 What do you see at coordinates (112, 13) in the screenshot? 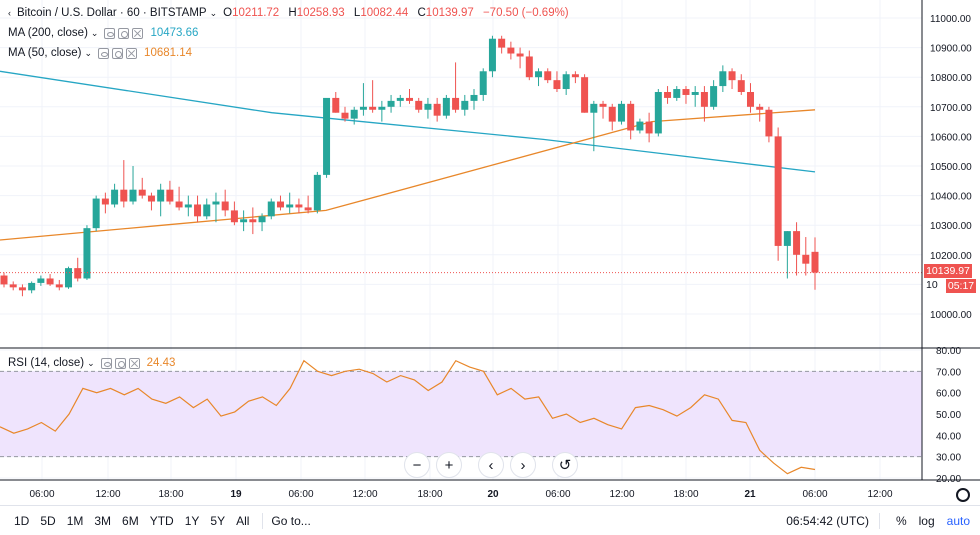
I see `symbol-title: Bitcoin / U.S. Dollar · 60 · BITSTAMP` at bounding box center [112, 13].